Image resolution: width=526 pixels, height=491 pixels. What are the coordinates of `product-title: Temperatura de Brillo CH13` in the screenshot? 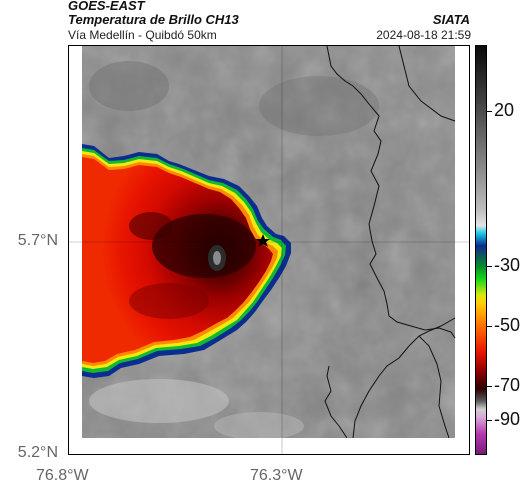 It's located at (153, 19).